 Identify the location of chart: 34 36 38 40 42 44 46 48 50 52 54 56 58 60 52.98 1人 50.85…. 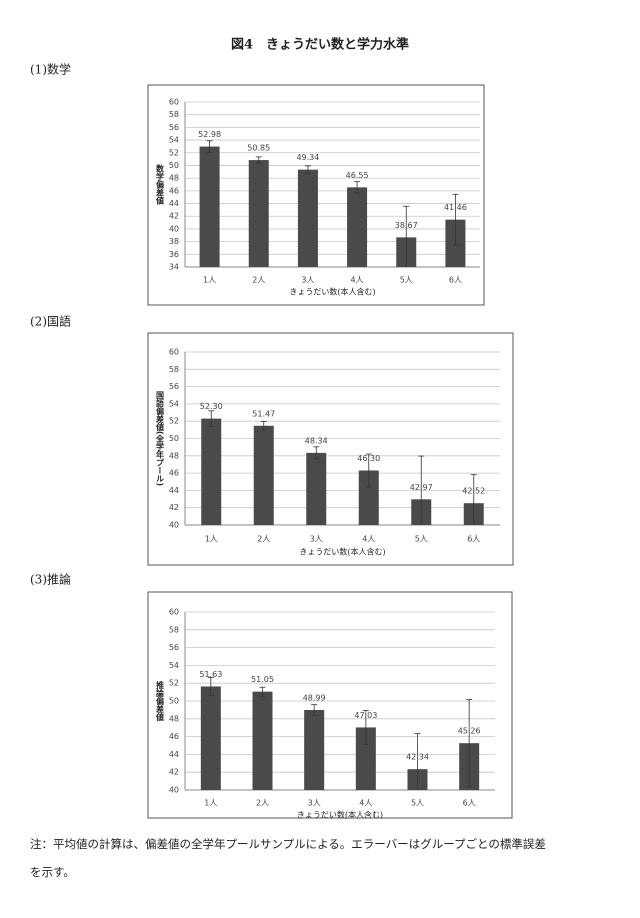
(316, 195).